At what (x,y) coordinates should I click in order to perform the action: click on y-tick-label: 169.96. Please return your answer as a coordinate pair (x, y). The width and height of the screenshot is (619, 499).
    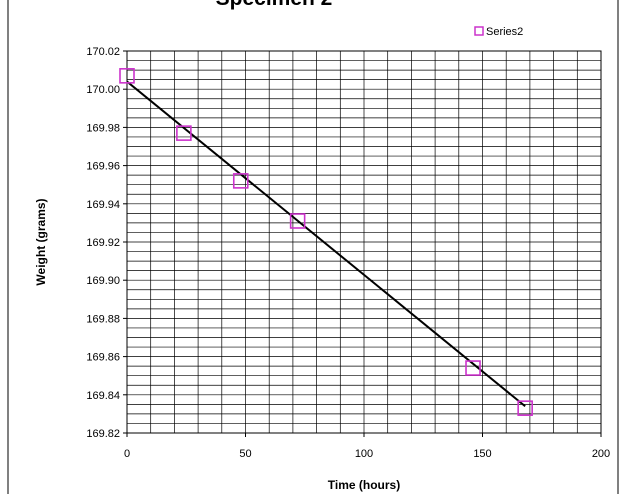
    Looking at the image, I should click on (103, 167).